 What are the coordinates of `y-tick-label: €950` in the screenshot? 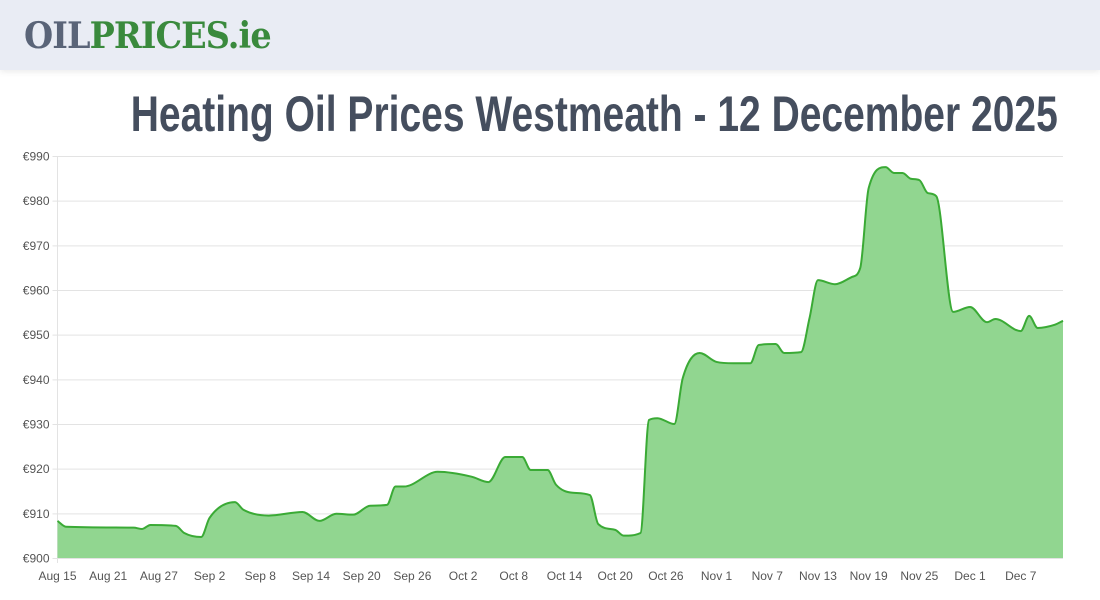 It's located at (36, 335).